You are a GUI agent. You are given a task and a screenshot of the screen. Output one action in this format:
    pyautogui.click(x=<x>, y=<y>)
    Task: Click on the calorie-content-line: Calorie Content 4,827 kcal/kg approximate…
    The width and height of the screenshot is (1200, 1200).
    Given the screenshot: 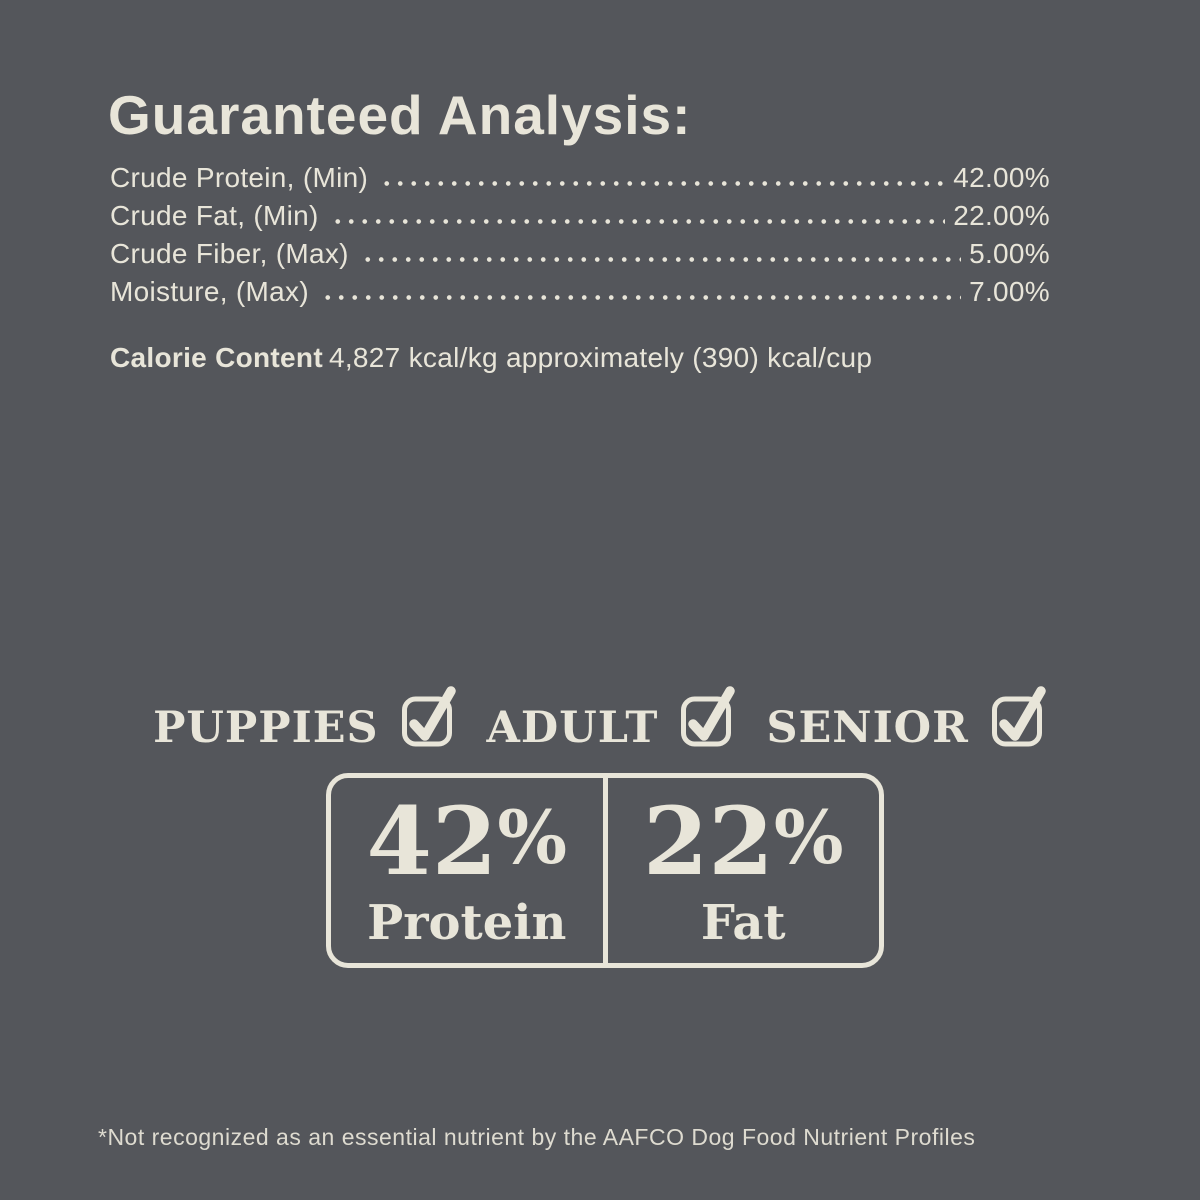 What is the action you would take?
    pyautogui.click(x=491, y=358)
    